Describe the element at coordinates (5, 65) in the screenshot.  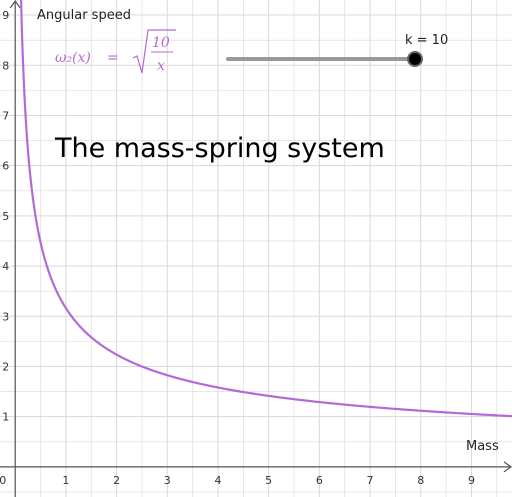
I see `y-tick-label: 8` at that location.